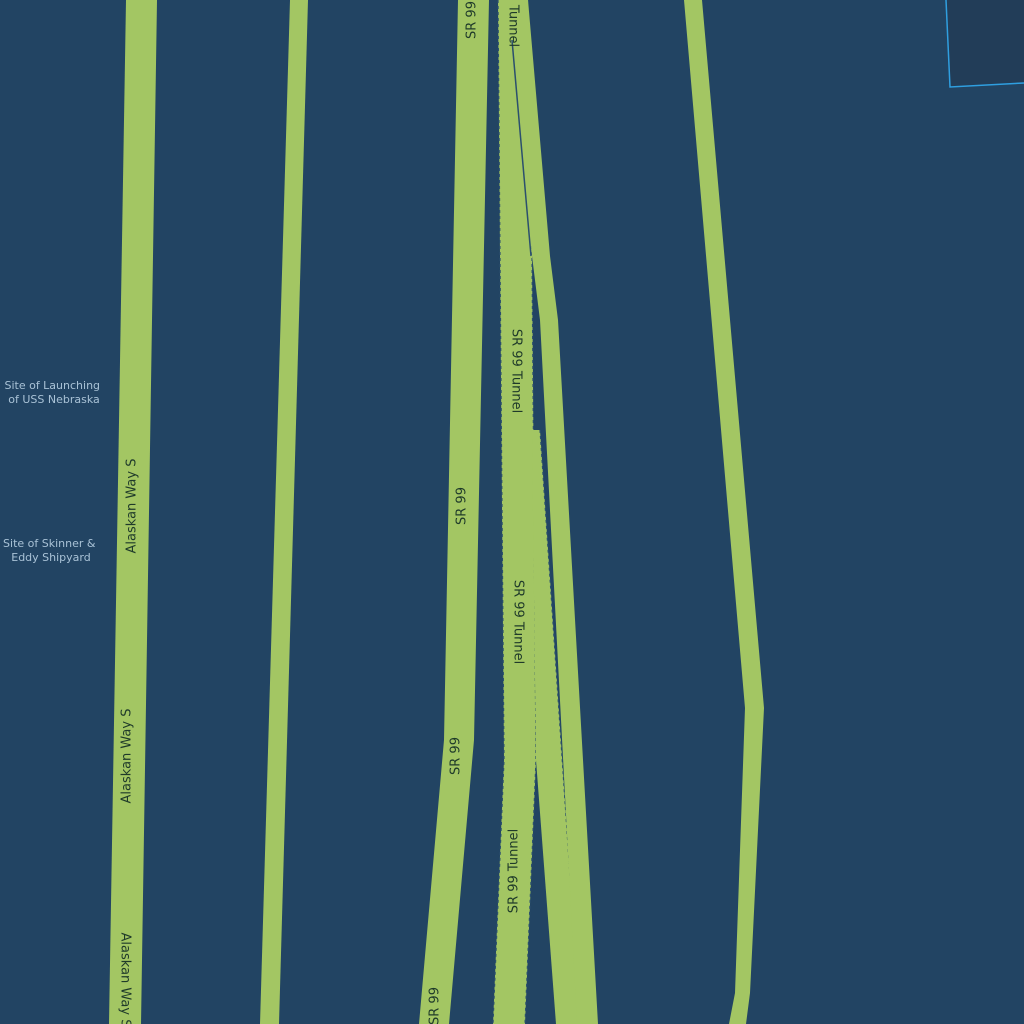  Describe the element at coordinates (518, 622) in the screenshot. I see `label-sr-99-tunnel-3: SR 99 Tunnel` at that location.